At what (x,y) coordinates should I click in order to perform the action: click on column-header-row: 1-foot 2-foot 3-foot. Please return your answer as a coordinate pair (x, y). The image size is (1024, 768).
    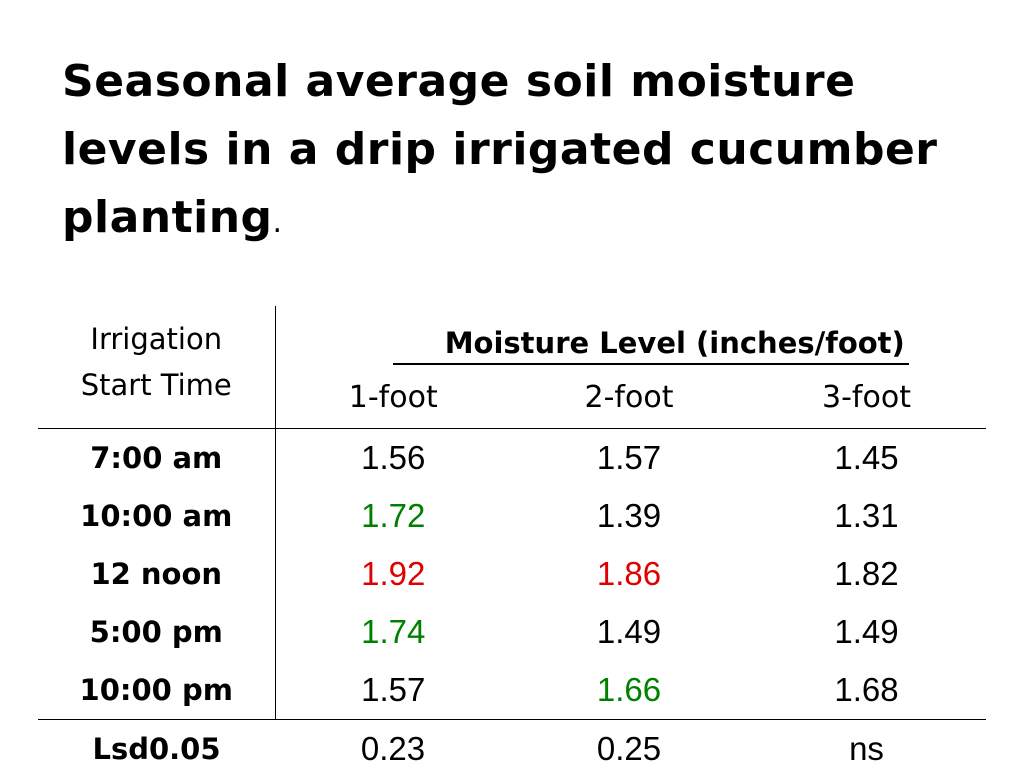
    Looking at the image, I should click on (512, 398).